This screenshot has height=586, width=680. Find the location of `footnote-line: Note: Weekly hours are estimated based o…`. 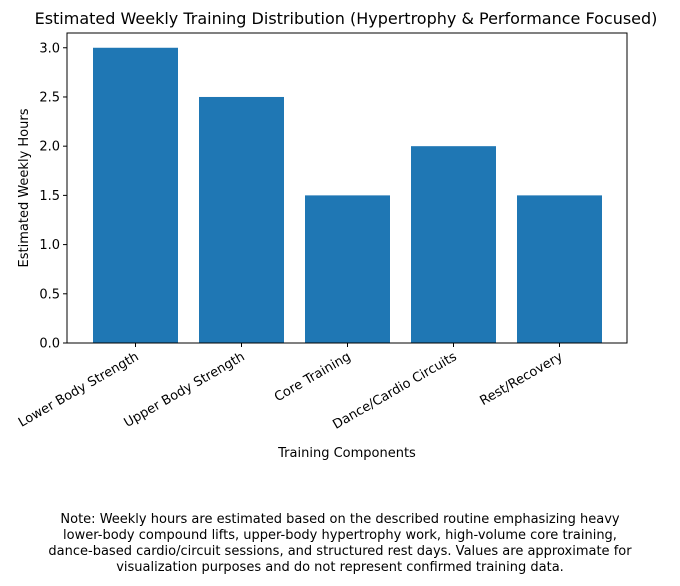

footnote-line: Note: Weekly hours are estimated based o… is located at coordinates (340, 519).